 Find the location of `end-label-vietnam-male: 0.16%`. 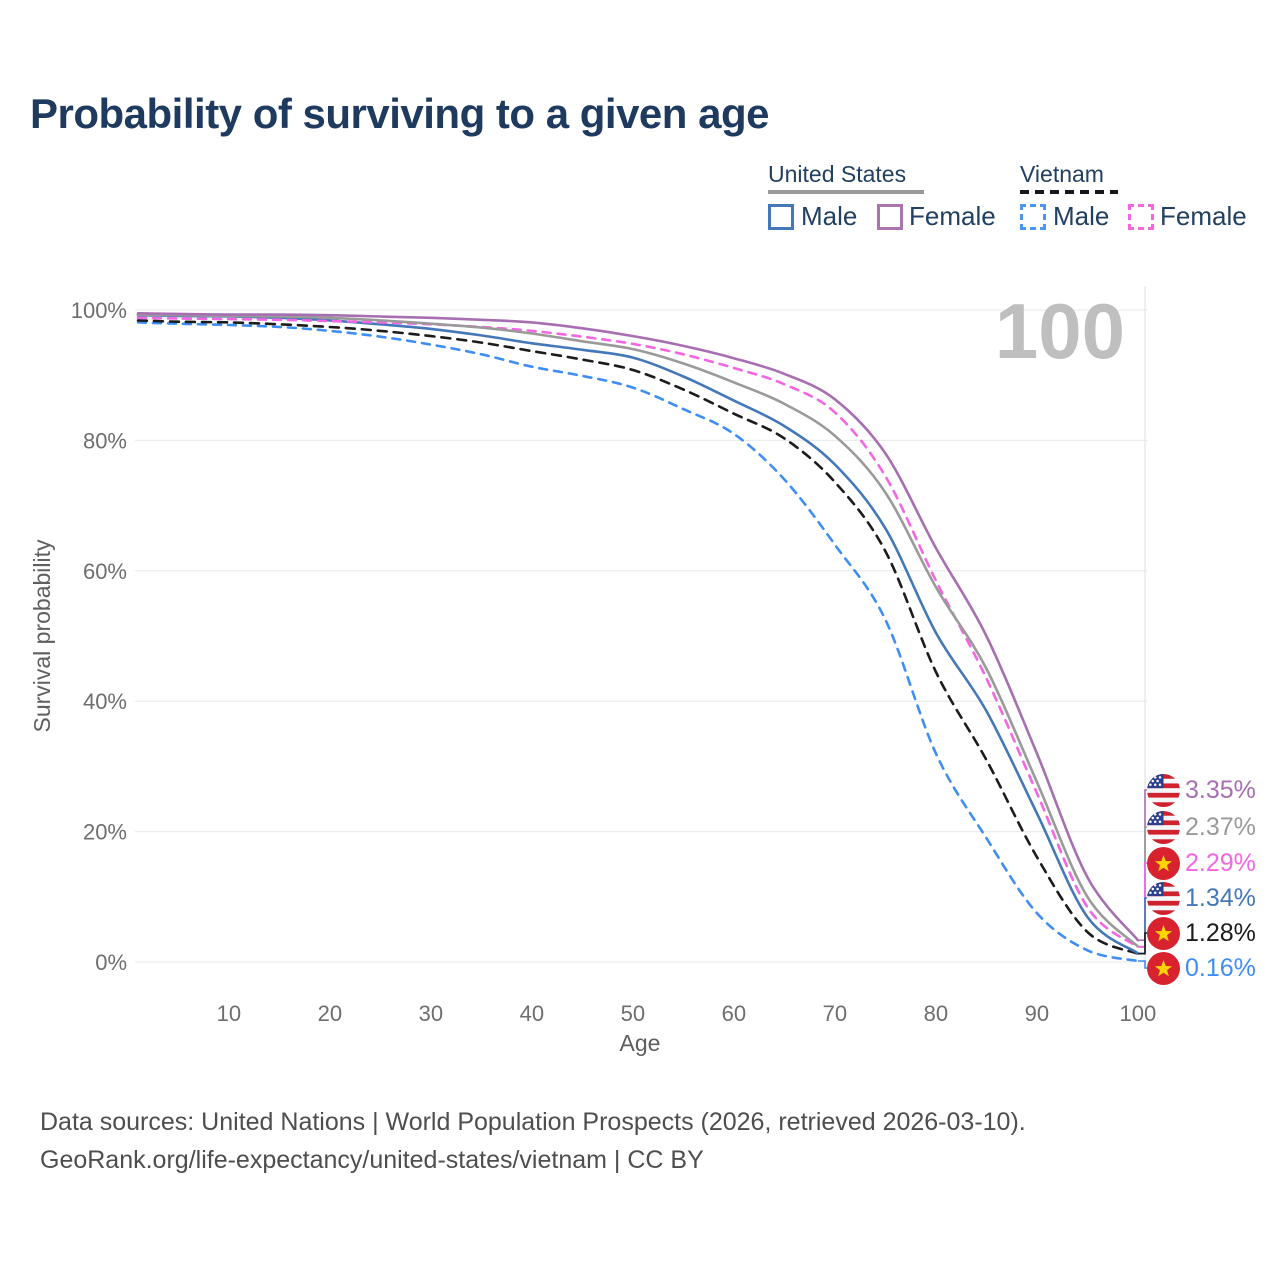

end-label-vietnam-male: 0.16% is located at coordinates (1201, 968).